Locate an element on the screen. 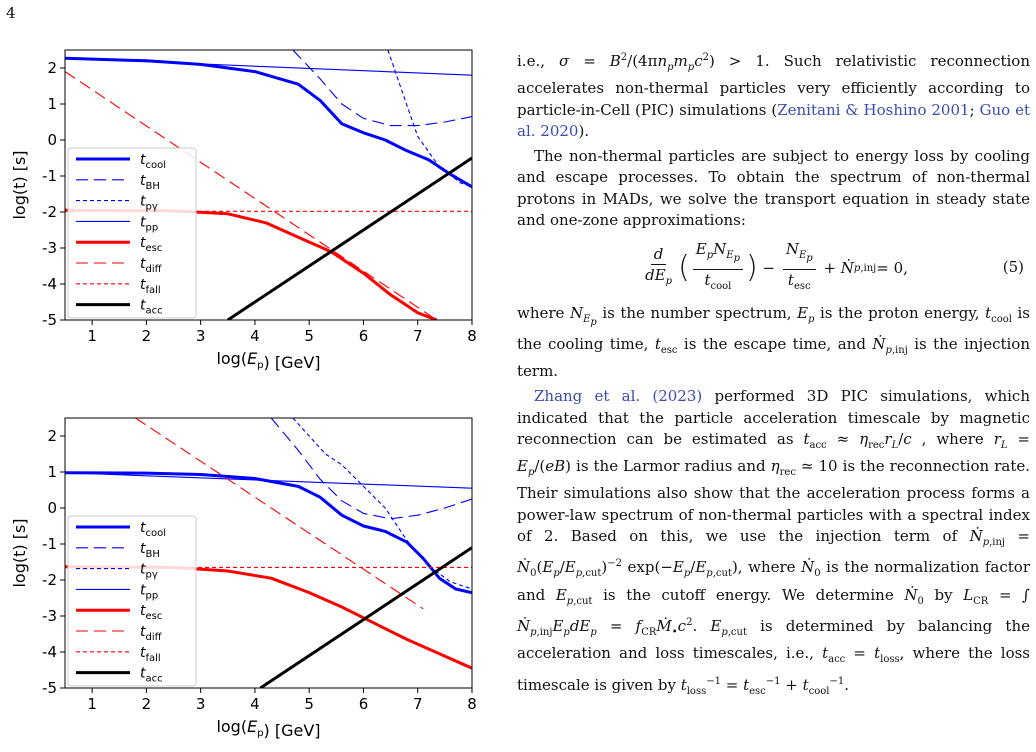 This screenshot has width=1036, height=752. series-line-t-cool is located at coordinates (268, 533).